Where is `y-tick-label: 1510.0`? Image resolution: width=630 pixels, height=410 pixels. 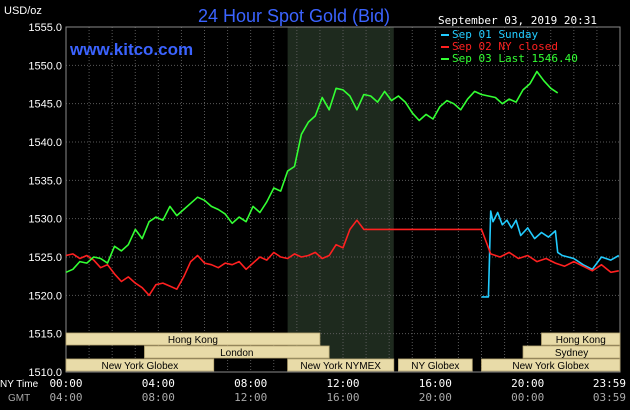 y-tick-label: 1510.0 is located at coordinates (45, 373).